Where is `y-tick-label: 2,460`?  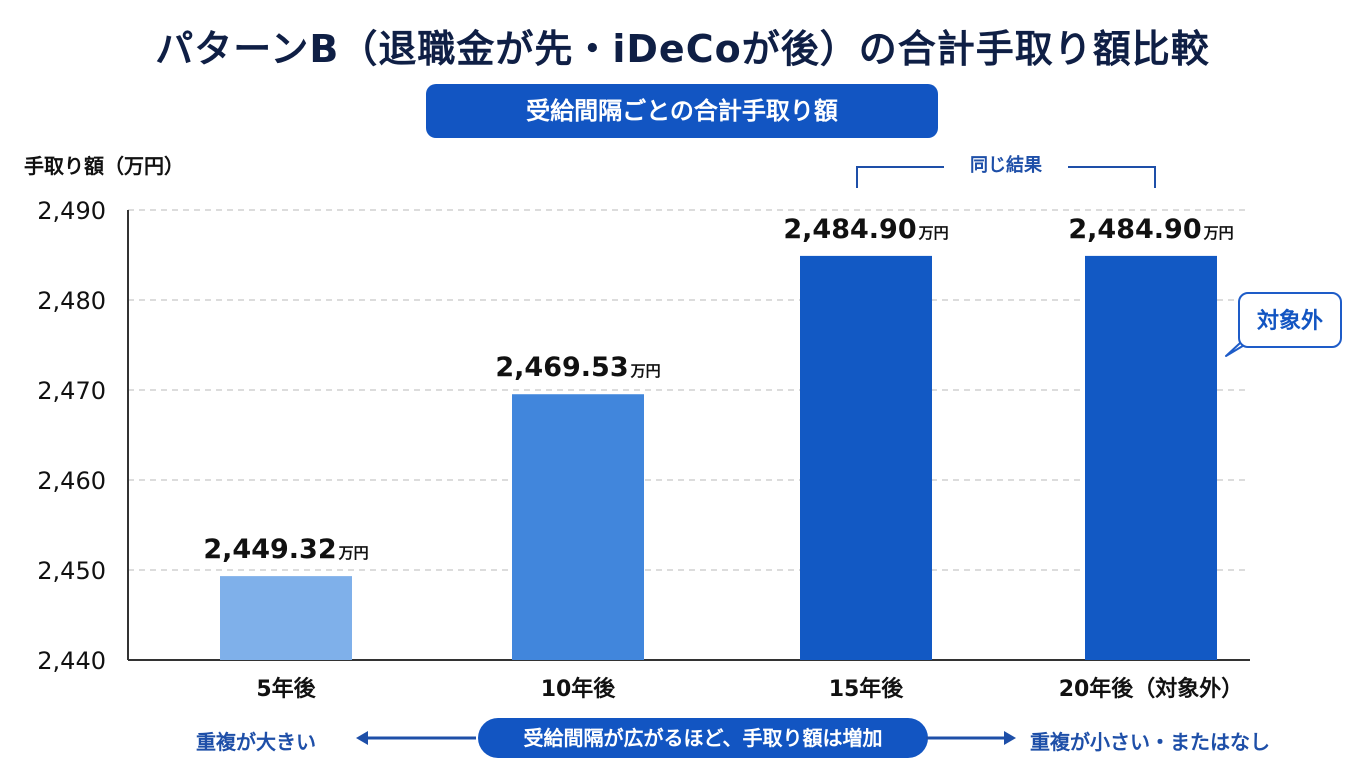 y-tick-label: 2,460 is located at coordinates (71, 481).